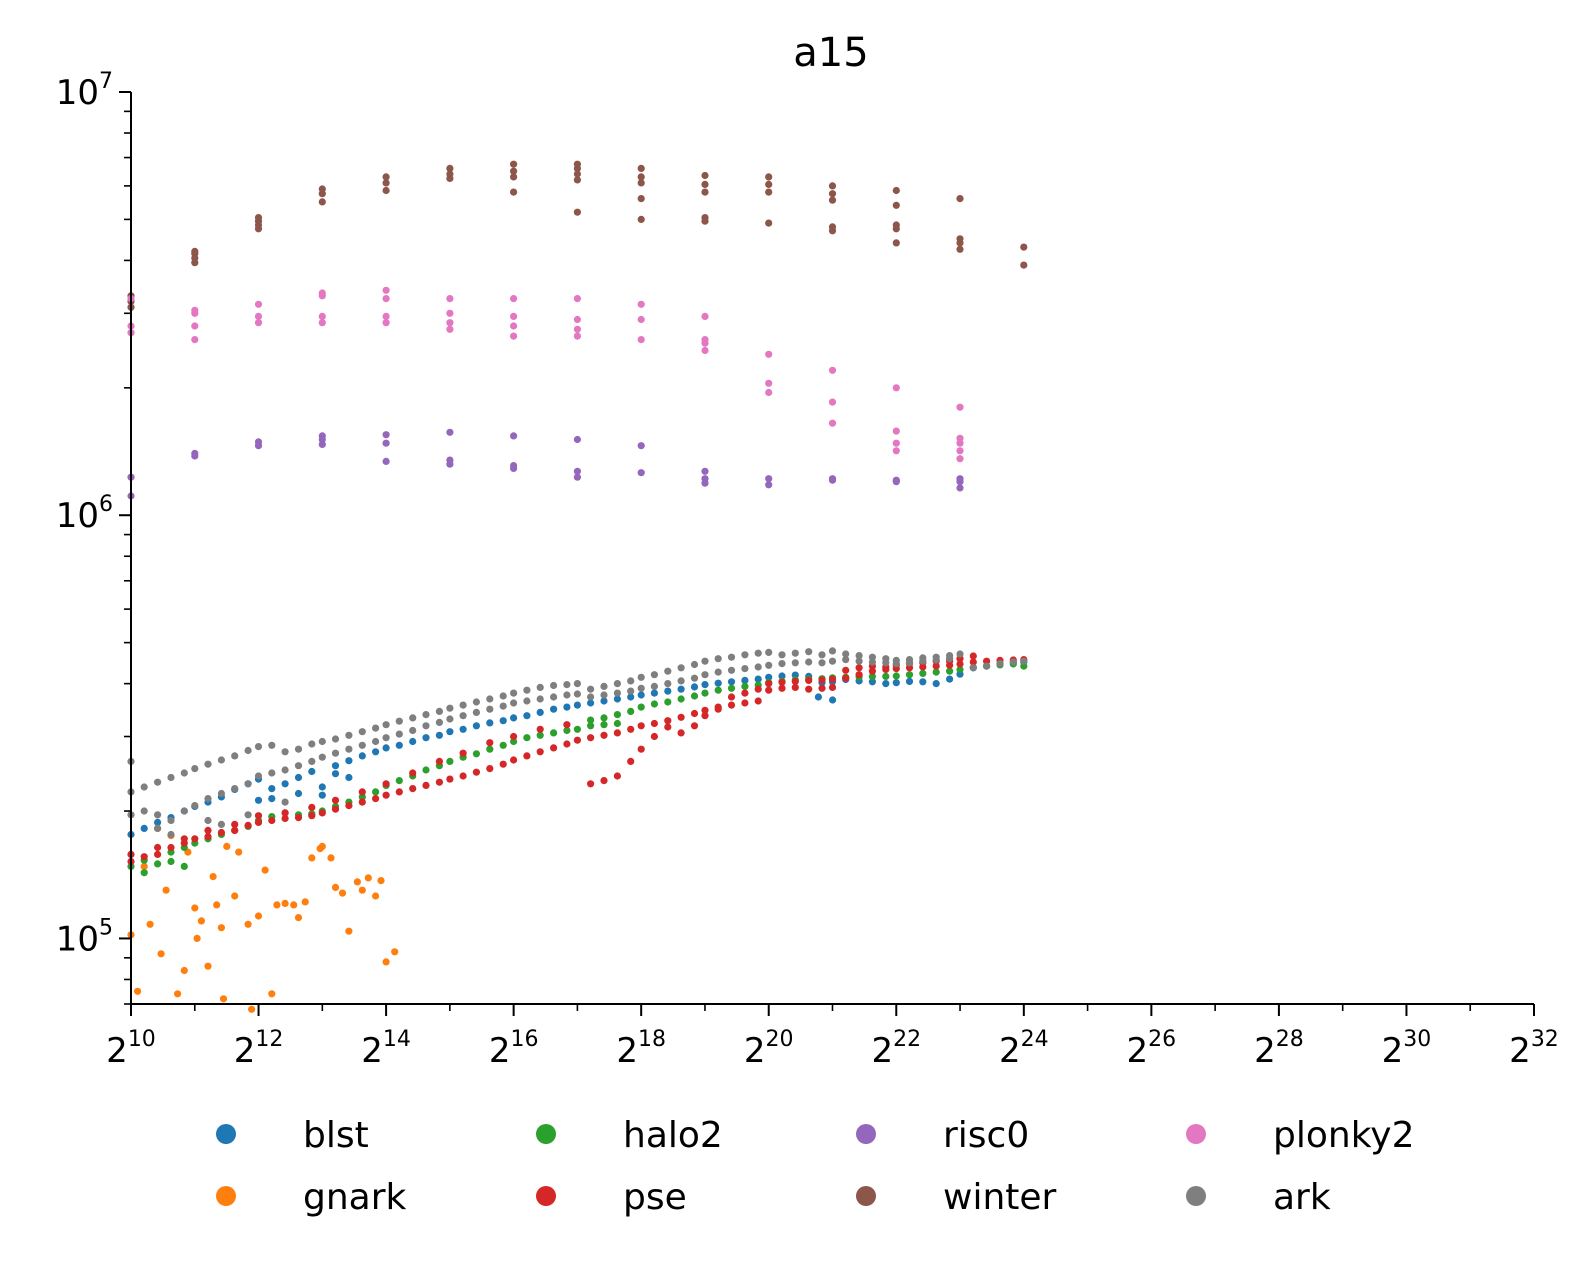 Image resolution: width=1586 pixels, height=1262 pixels. I want to click on x-tick-label: 226, so click(1152, 1049).